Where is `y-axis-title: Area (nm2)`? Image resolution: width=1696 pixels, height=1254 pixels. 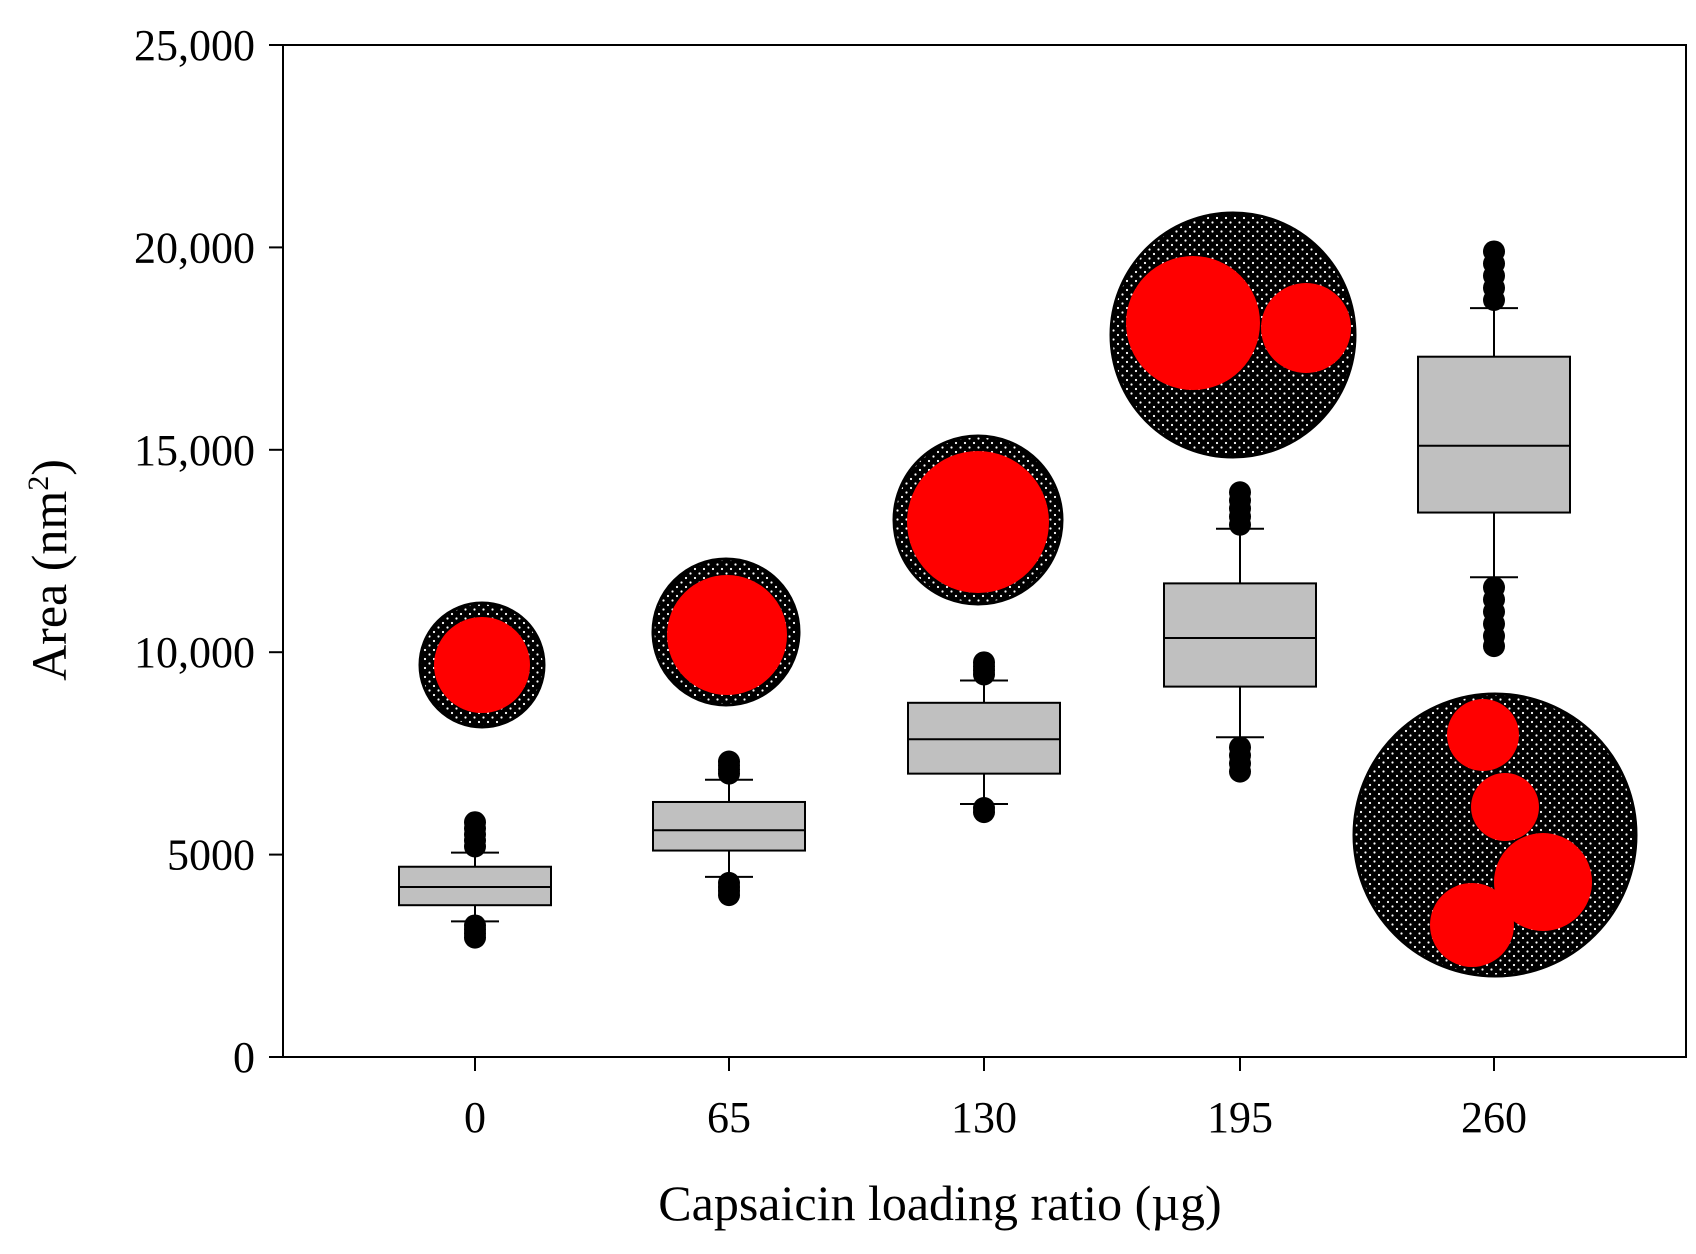
y-axis-title: Area (nm2) is located at coordinates (49, 570).